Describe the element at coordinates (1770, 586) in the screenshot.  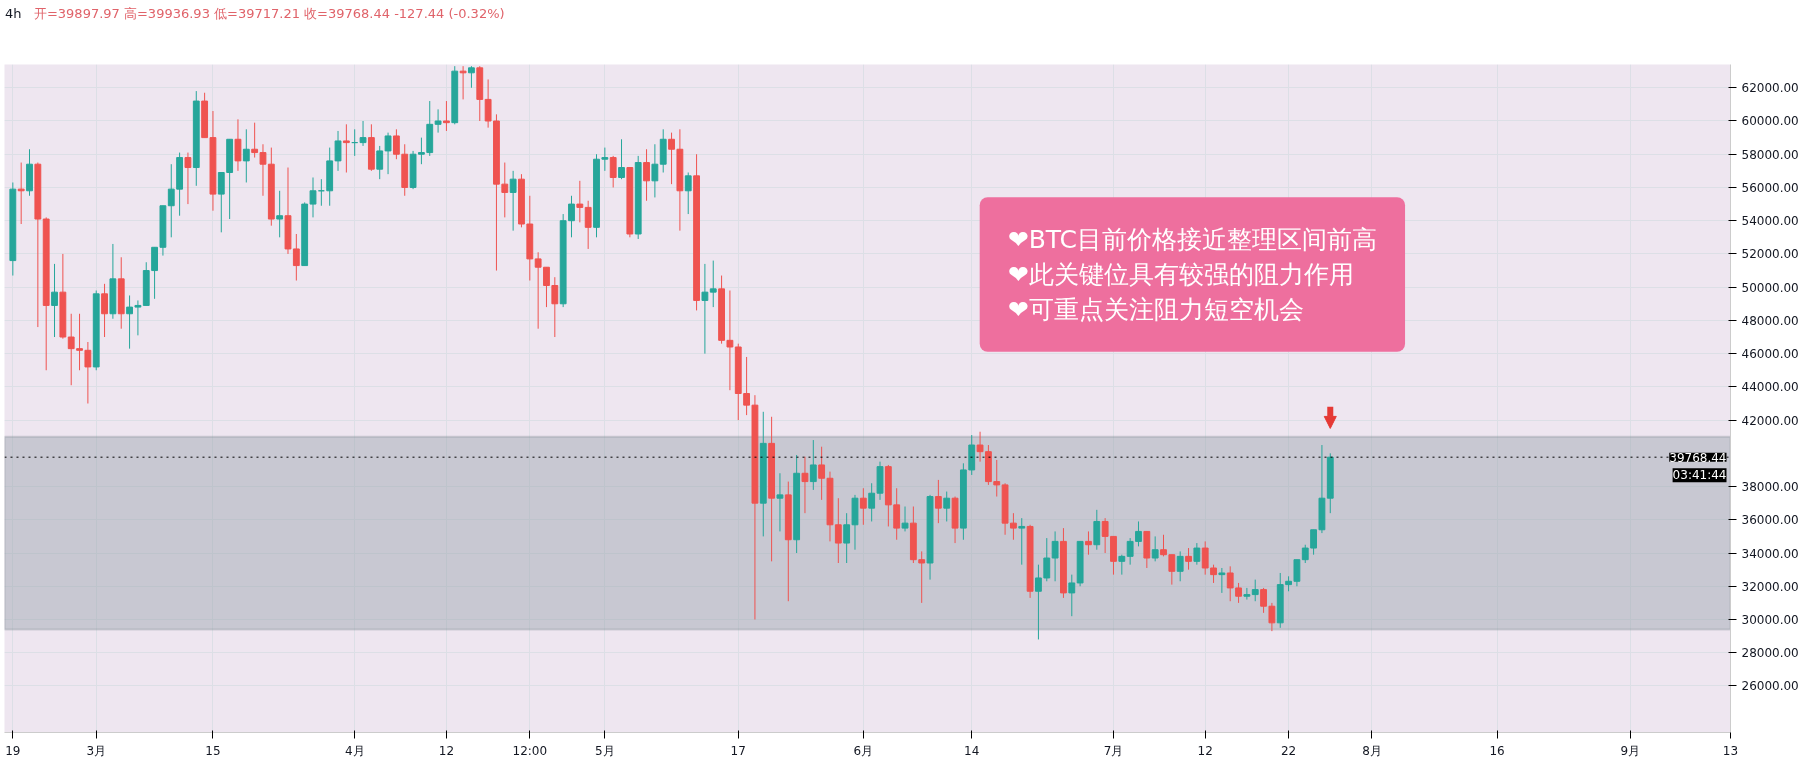
I see `y-tick-label: 32000.00` at that location.